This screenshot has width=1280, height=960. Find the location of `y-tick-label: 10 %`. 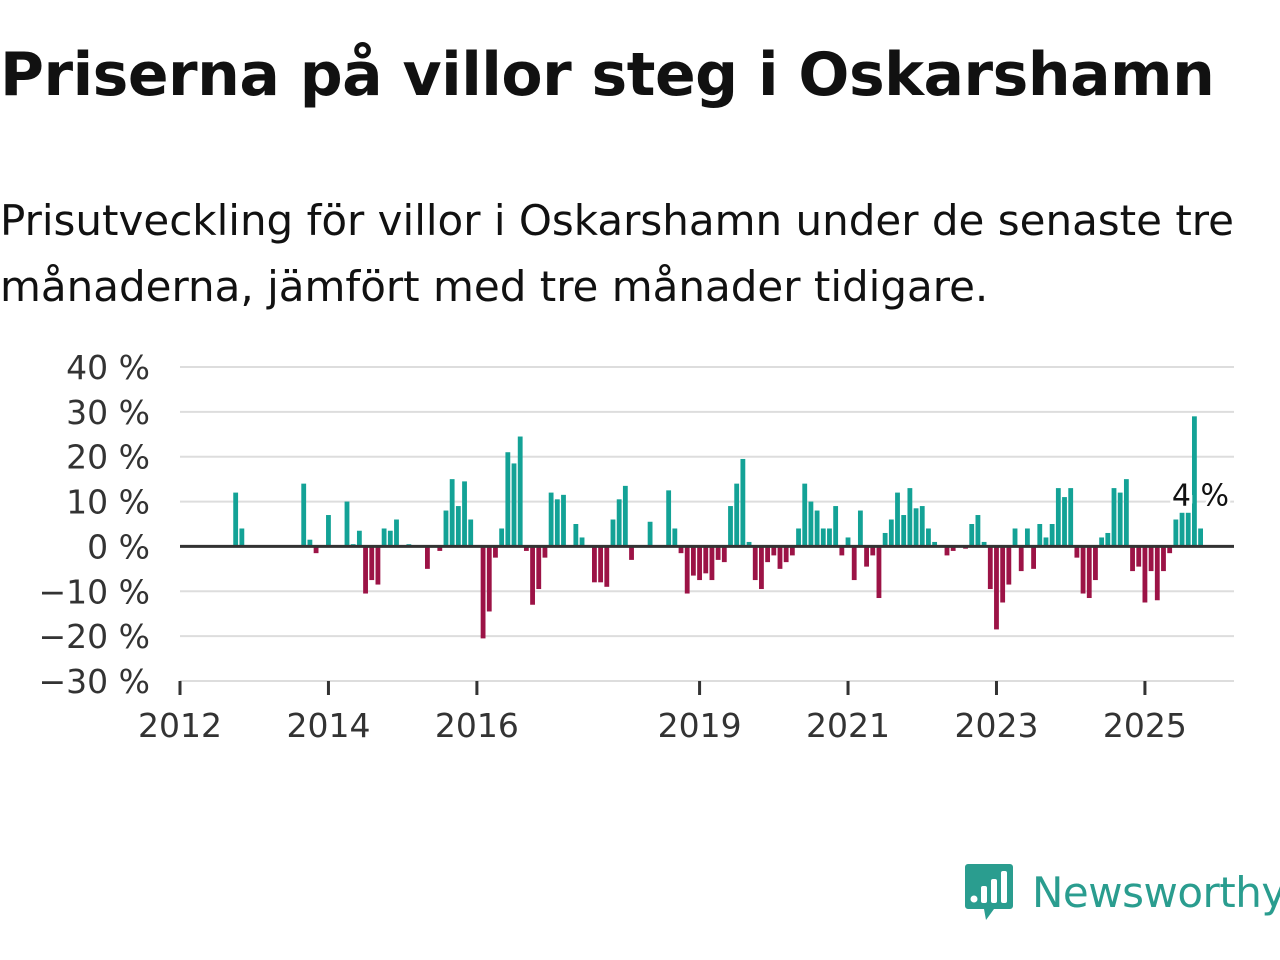

y-tick-label: 10 % is located at coordinates (108, 502).